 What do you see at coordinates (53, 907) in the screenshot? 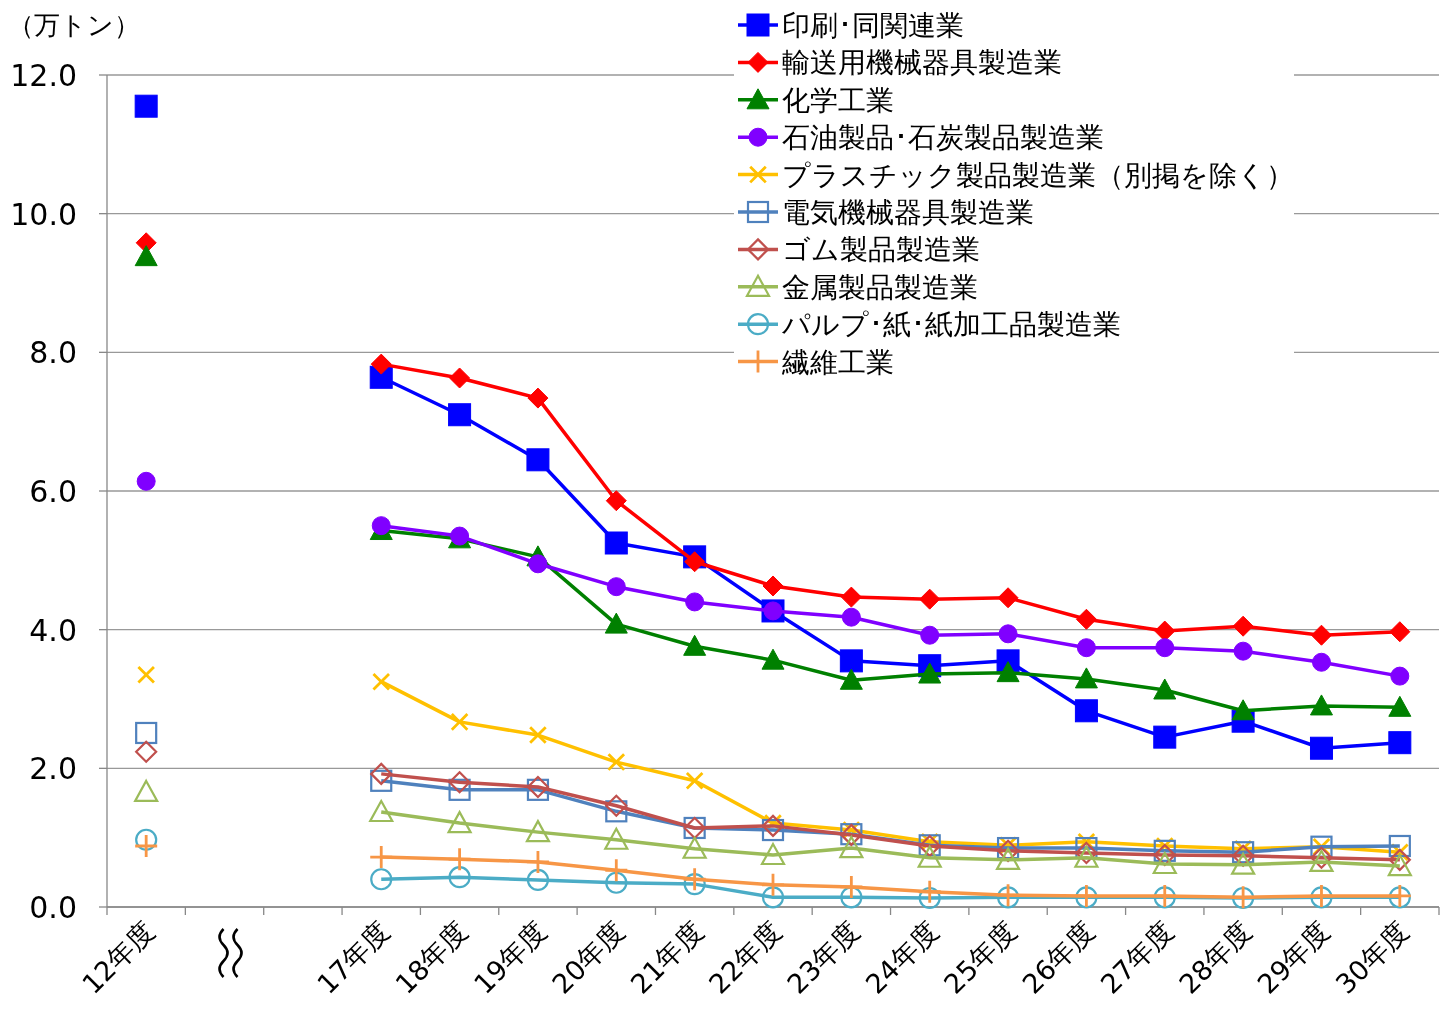
I see `y-tick-label: 0.0` at bounding box center [53, 907].